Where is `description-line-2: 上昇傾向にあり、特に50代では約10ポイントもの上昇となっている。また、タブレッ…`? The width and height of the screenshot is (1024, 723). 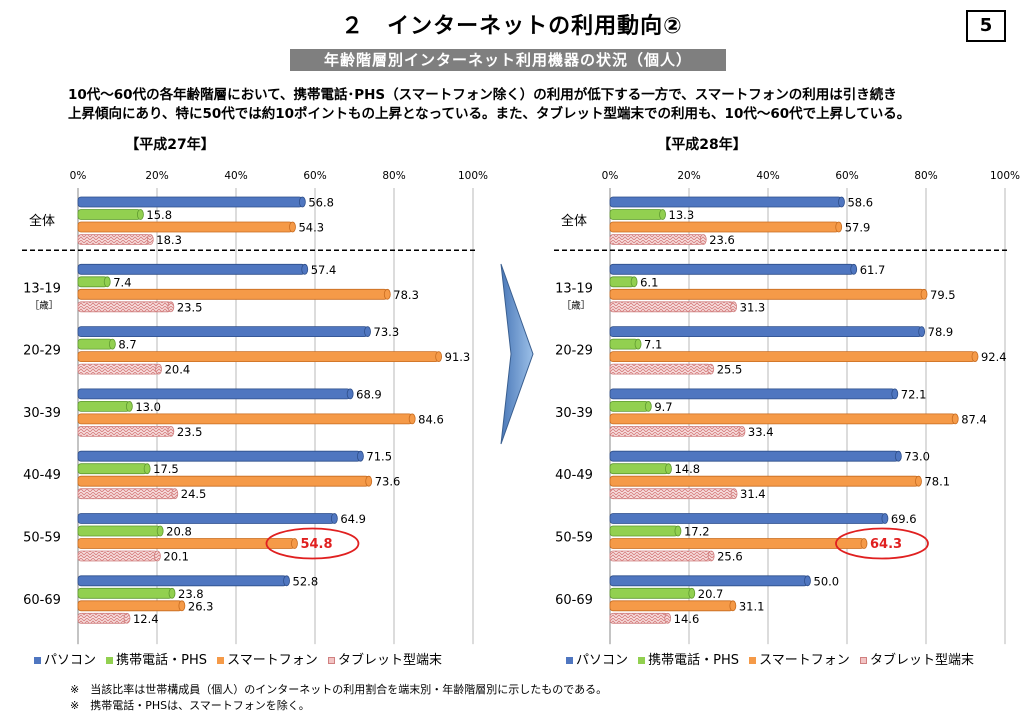
description-line-2: 上昇傾向にあり、特に50代では約10ポイントもの上昇となっている。また、タブレッ… is located at coordinates (489, 114).